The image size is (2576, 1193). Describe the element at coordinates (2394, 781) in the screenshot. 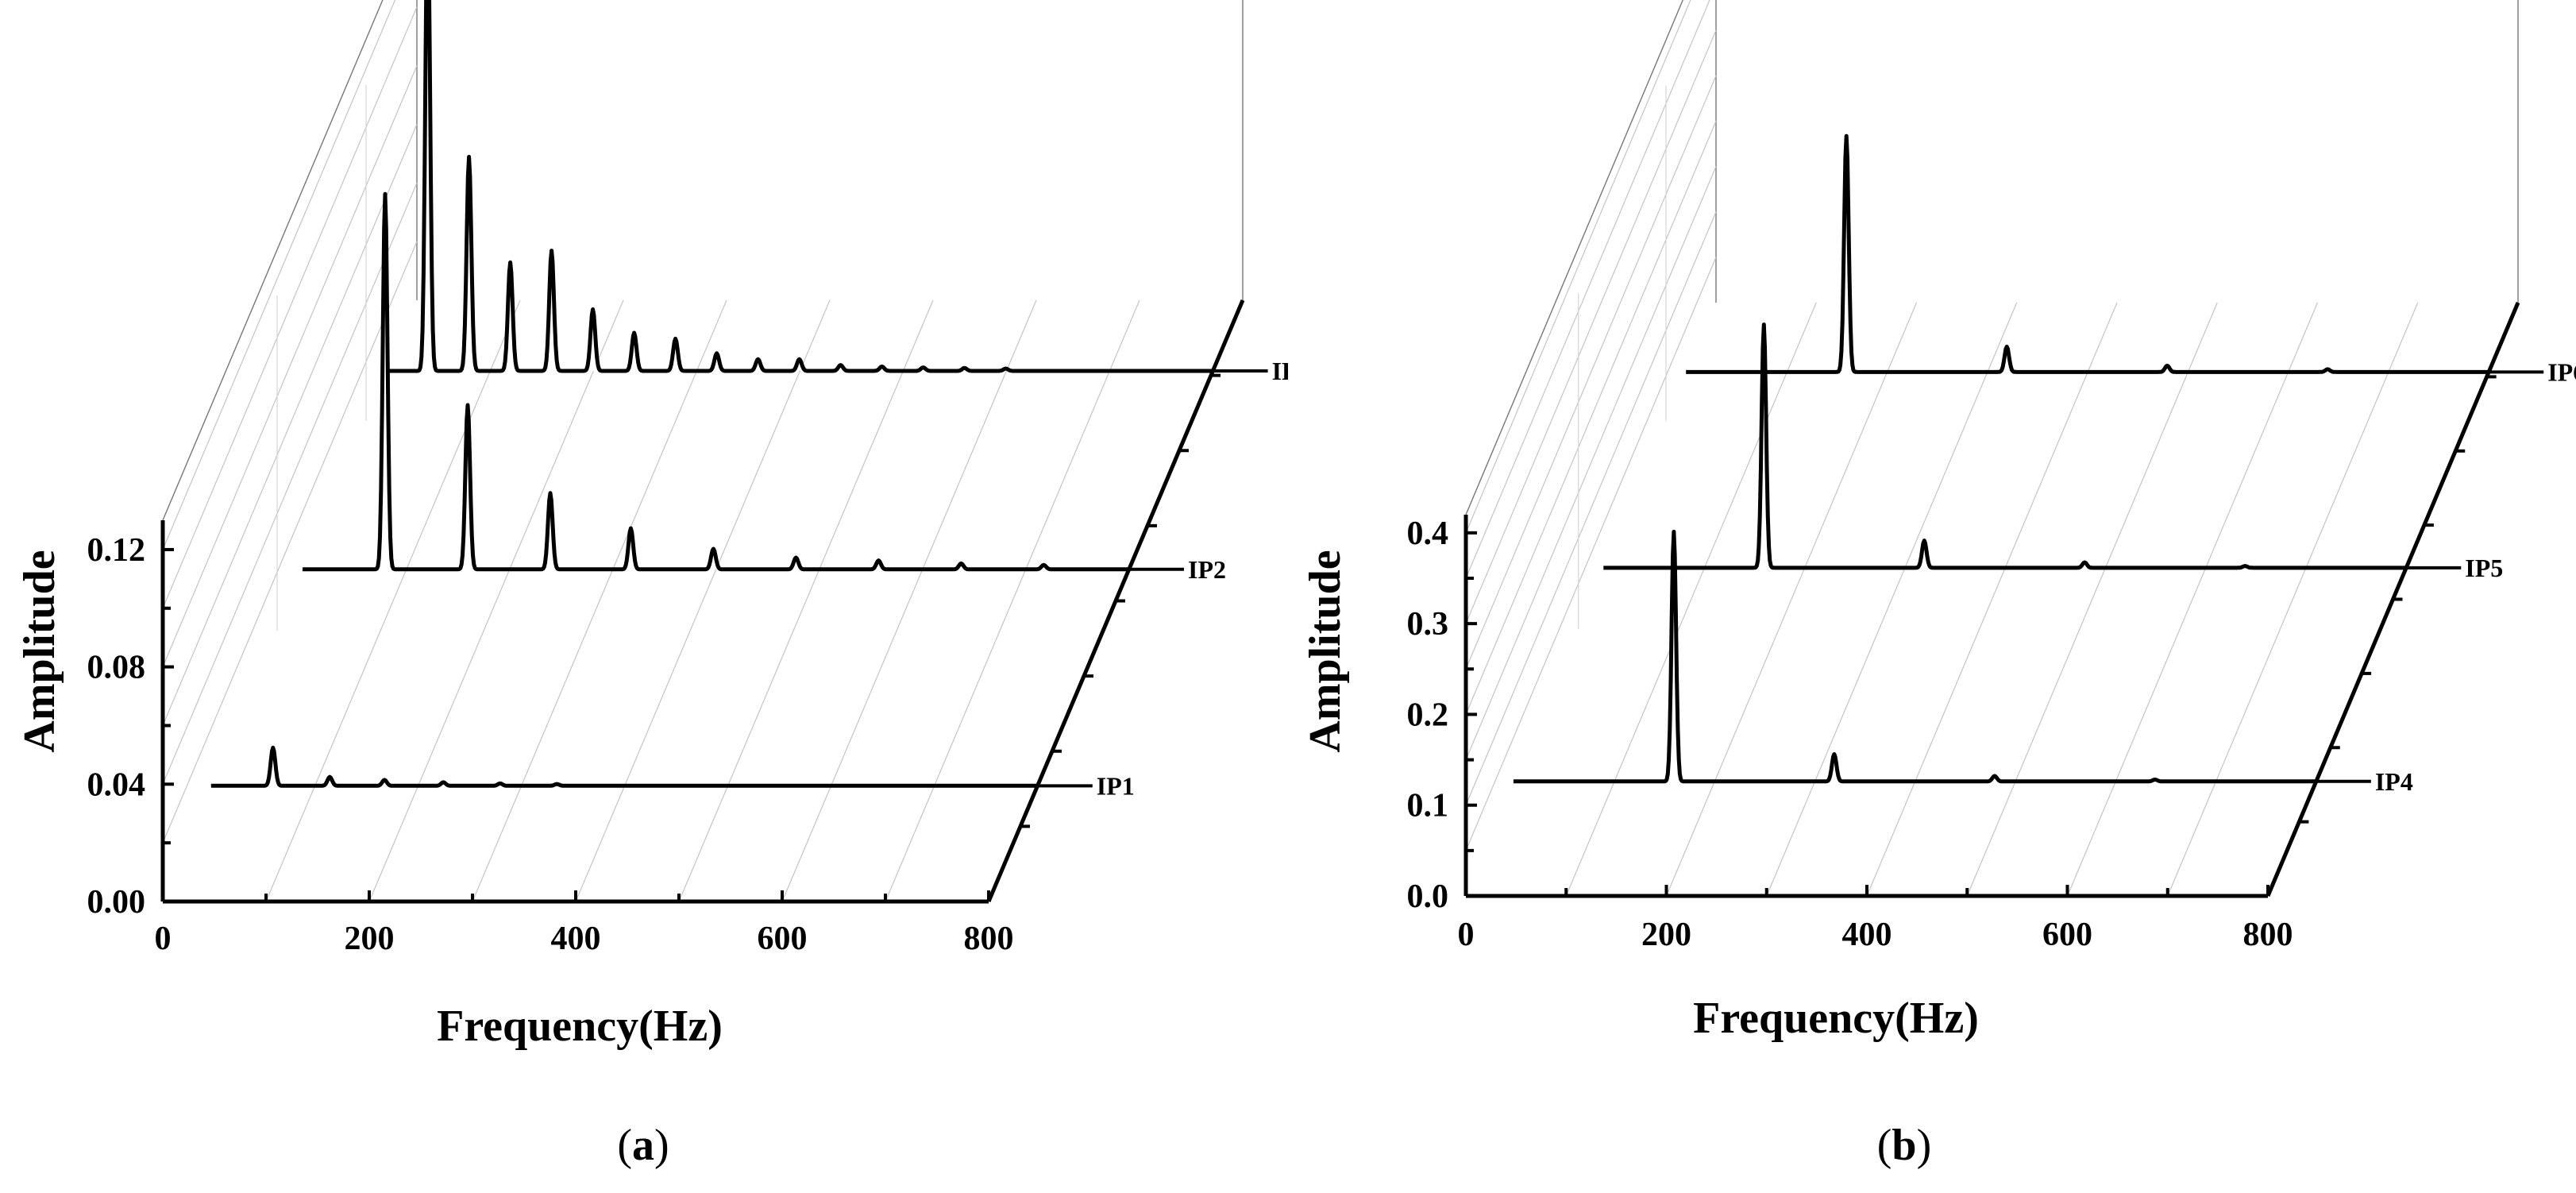

I see `series-label-ip4: IP4` at that location.